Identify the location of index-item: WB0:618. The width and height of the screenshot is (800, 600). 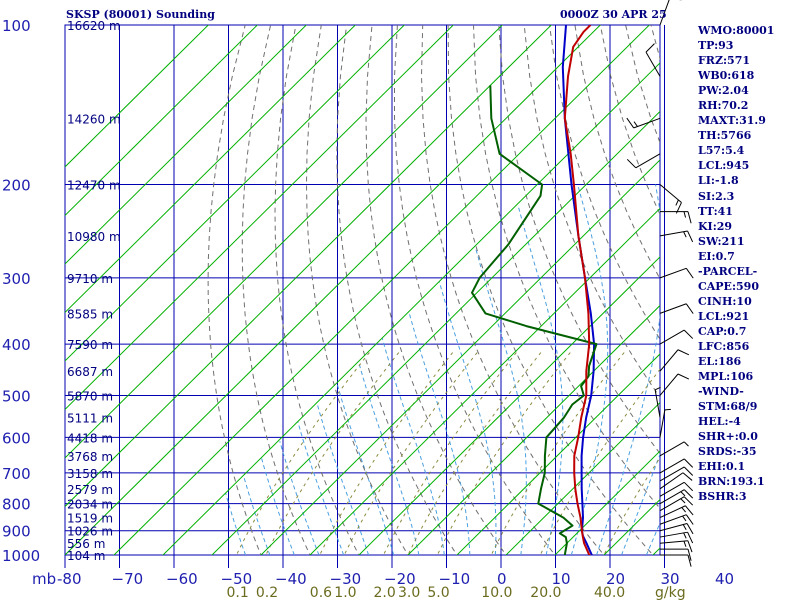
(726, 76).